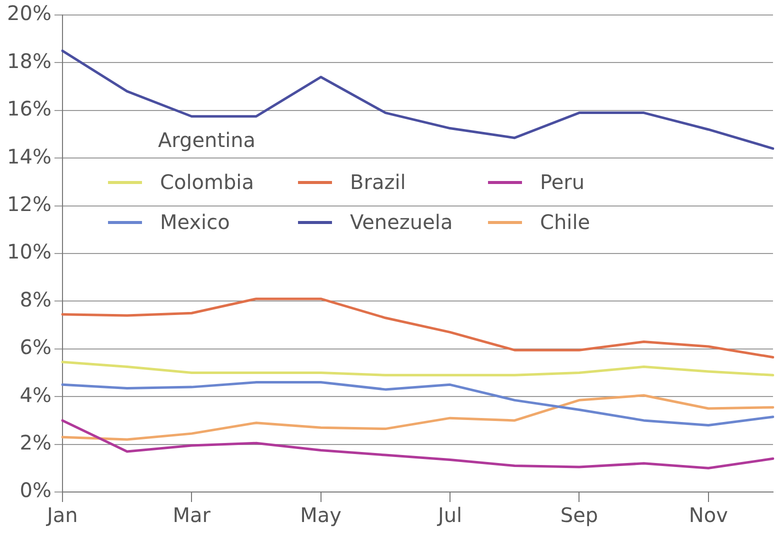 The width and height of the screenshot is (776, 536). Describe the element at coordinates (36, 347) in the screenshot. I see `y-tick-label: 6%` at that location.